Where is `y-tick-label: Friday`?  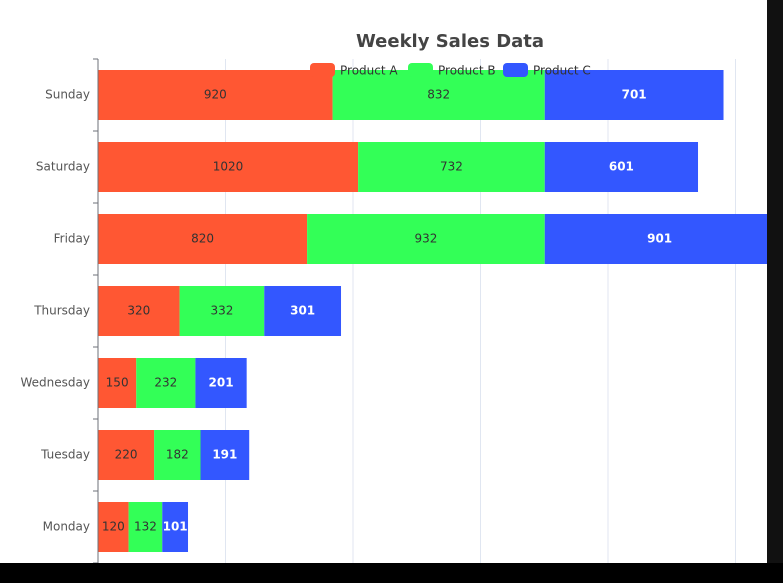
y-tick-label: Friday is located at coordinates (72, 239).